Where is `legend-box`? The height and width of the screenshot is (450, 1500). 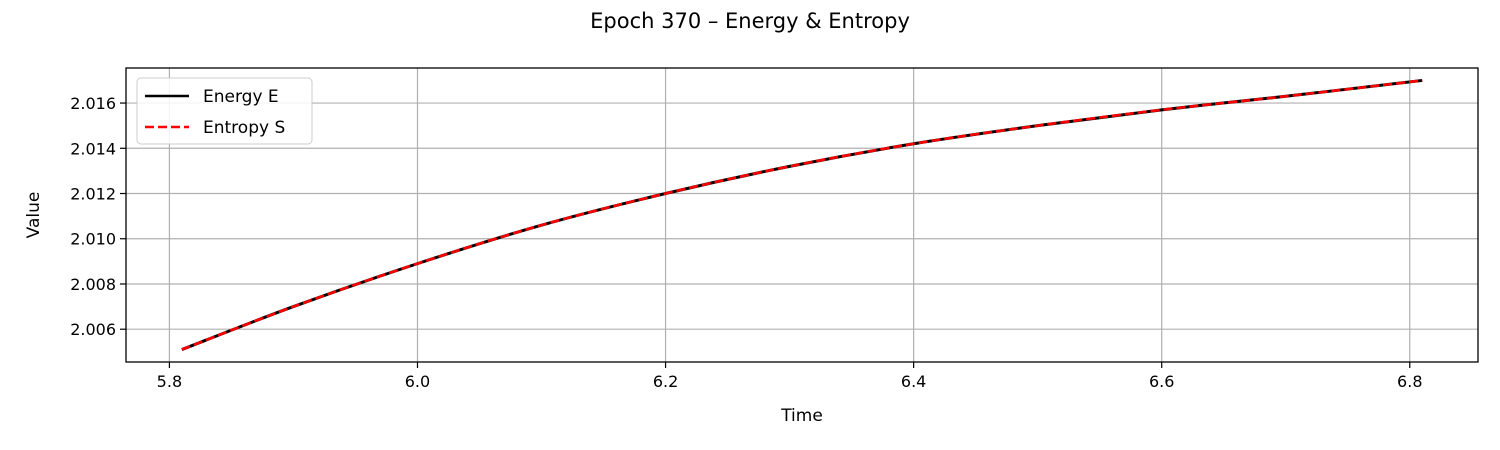
legend-box is located at coordinates (224, 111).